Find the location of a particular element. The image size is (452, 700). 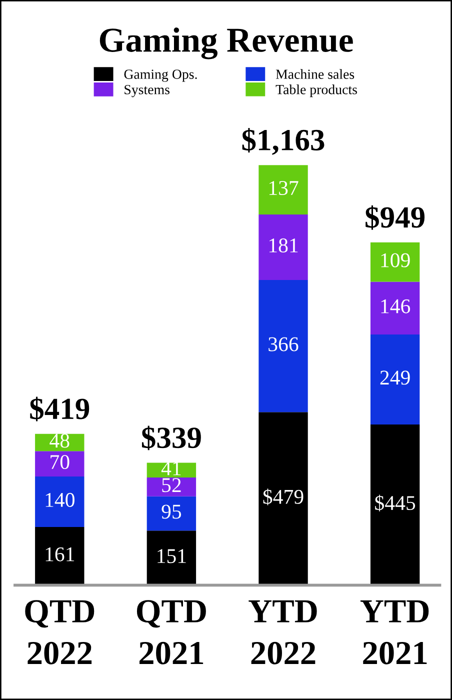

data-label: 70 is located at coordinates (60, 462).